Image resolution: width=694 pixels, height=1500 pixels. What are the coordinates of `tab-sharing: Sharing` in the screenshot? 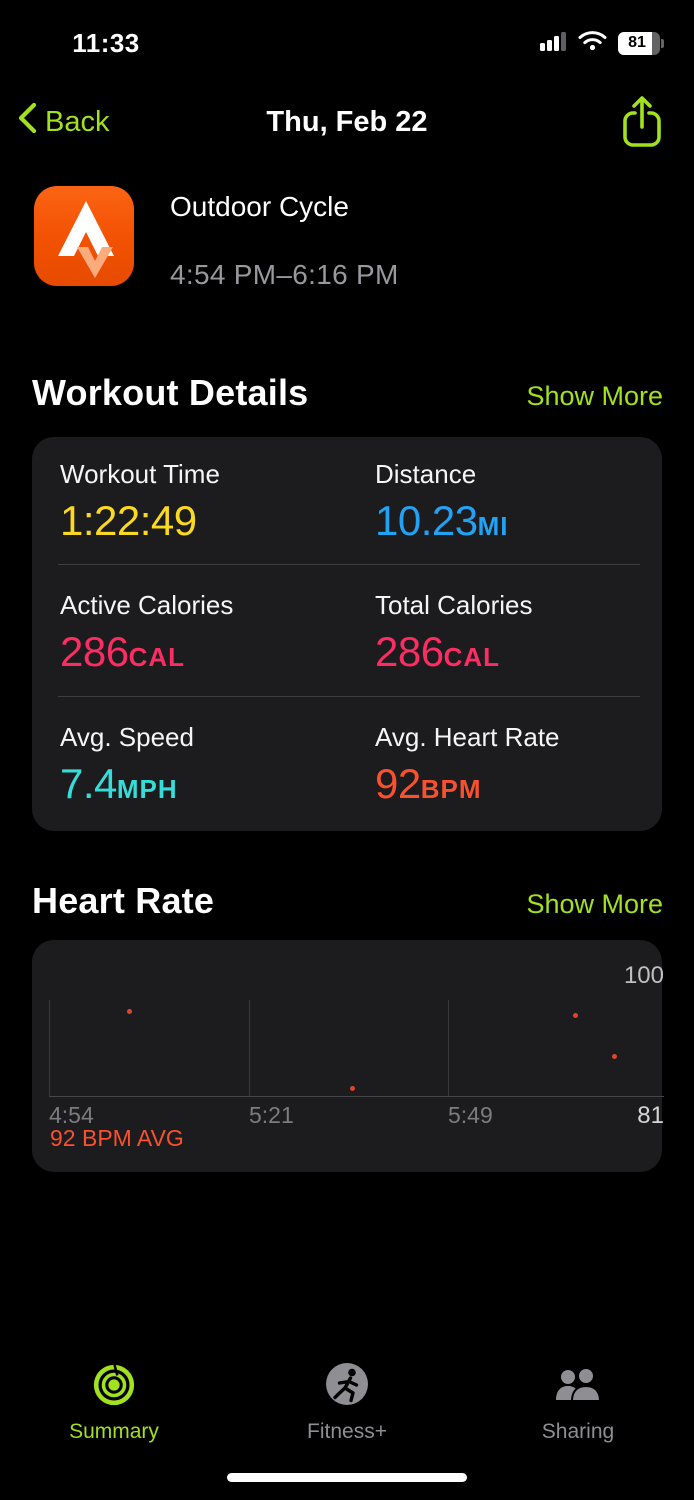 It's located at (578, 1403).